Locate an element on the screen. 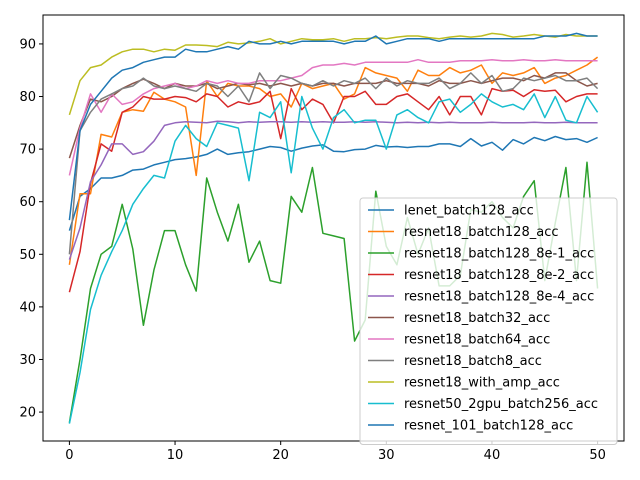 The width and height of the screenshot is (640, 480). y-tick-label: 50 is located at coordinates (27, 255).